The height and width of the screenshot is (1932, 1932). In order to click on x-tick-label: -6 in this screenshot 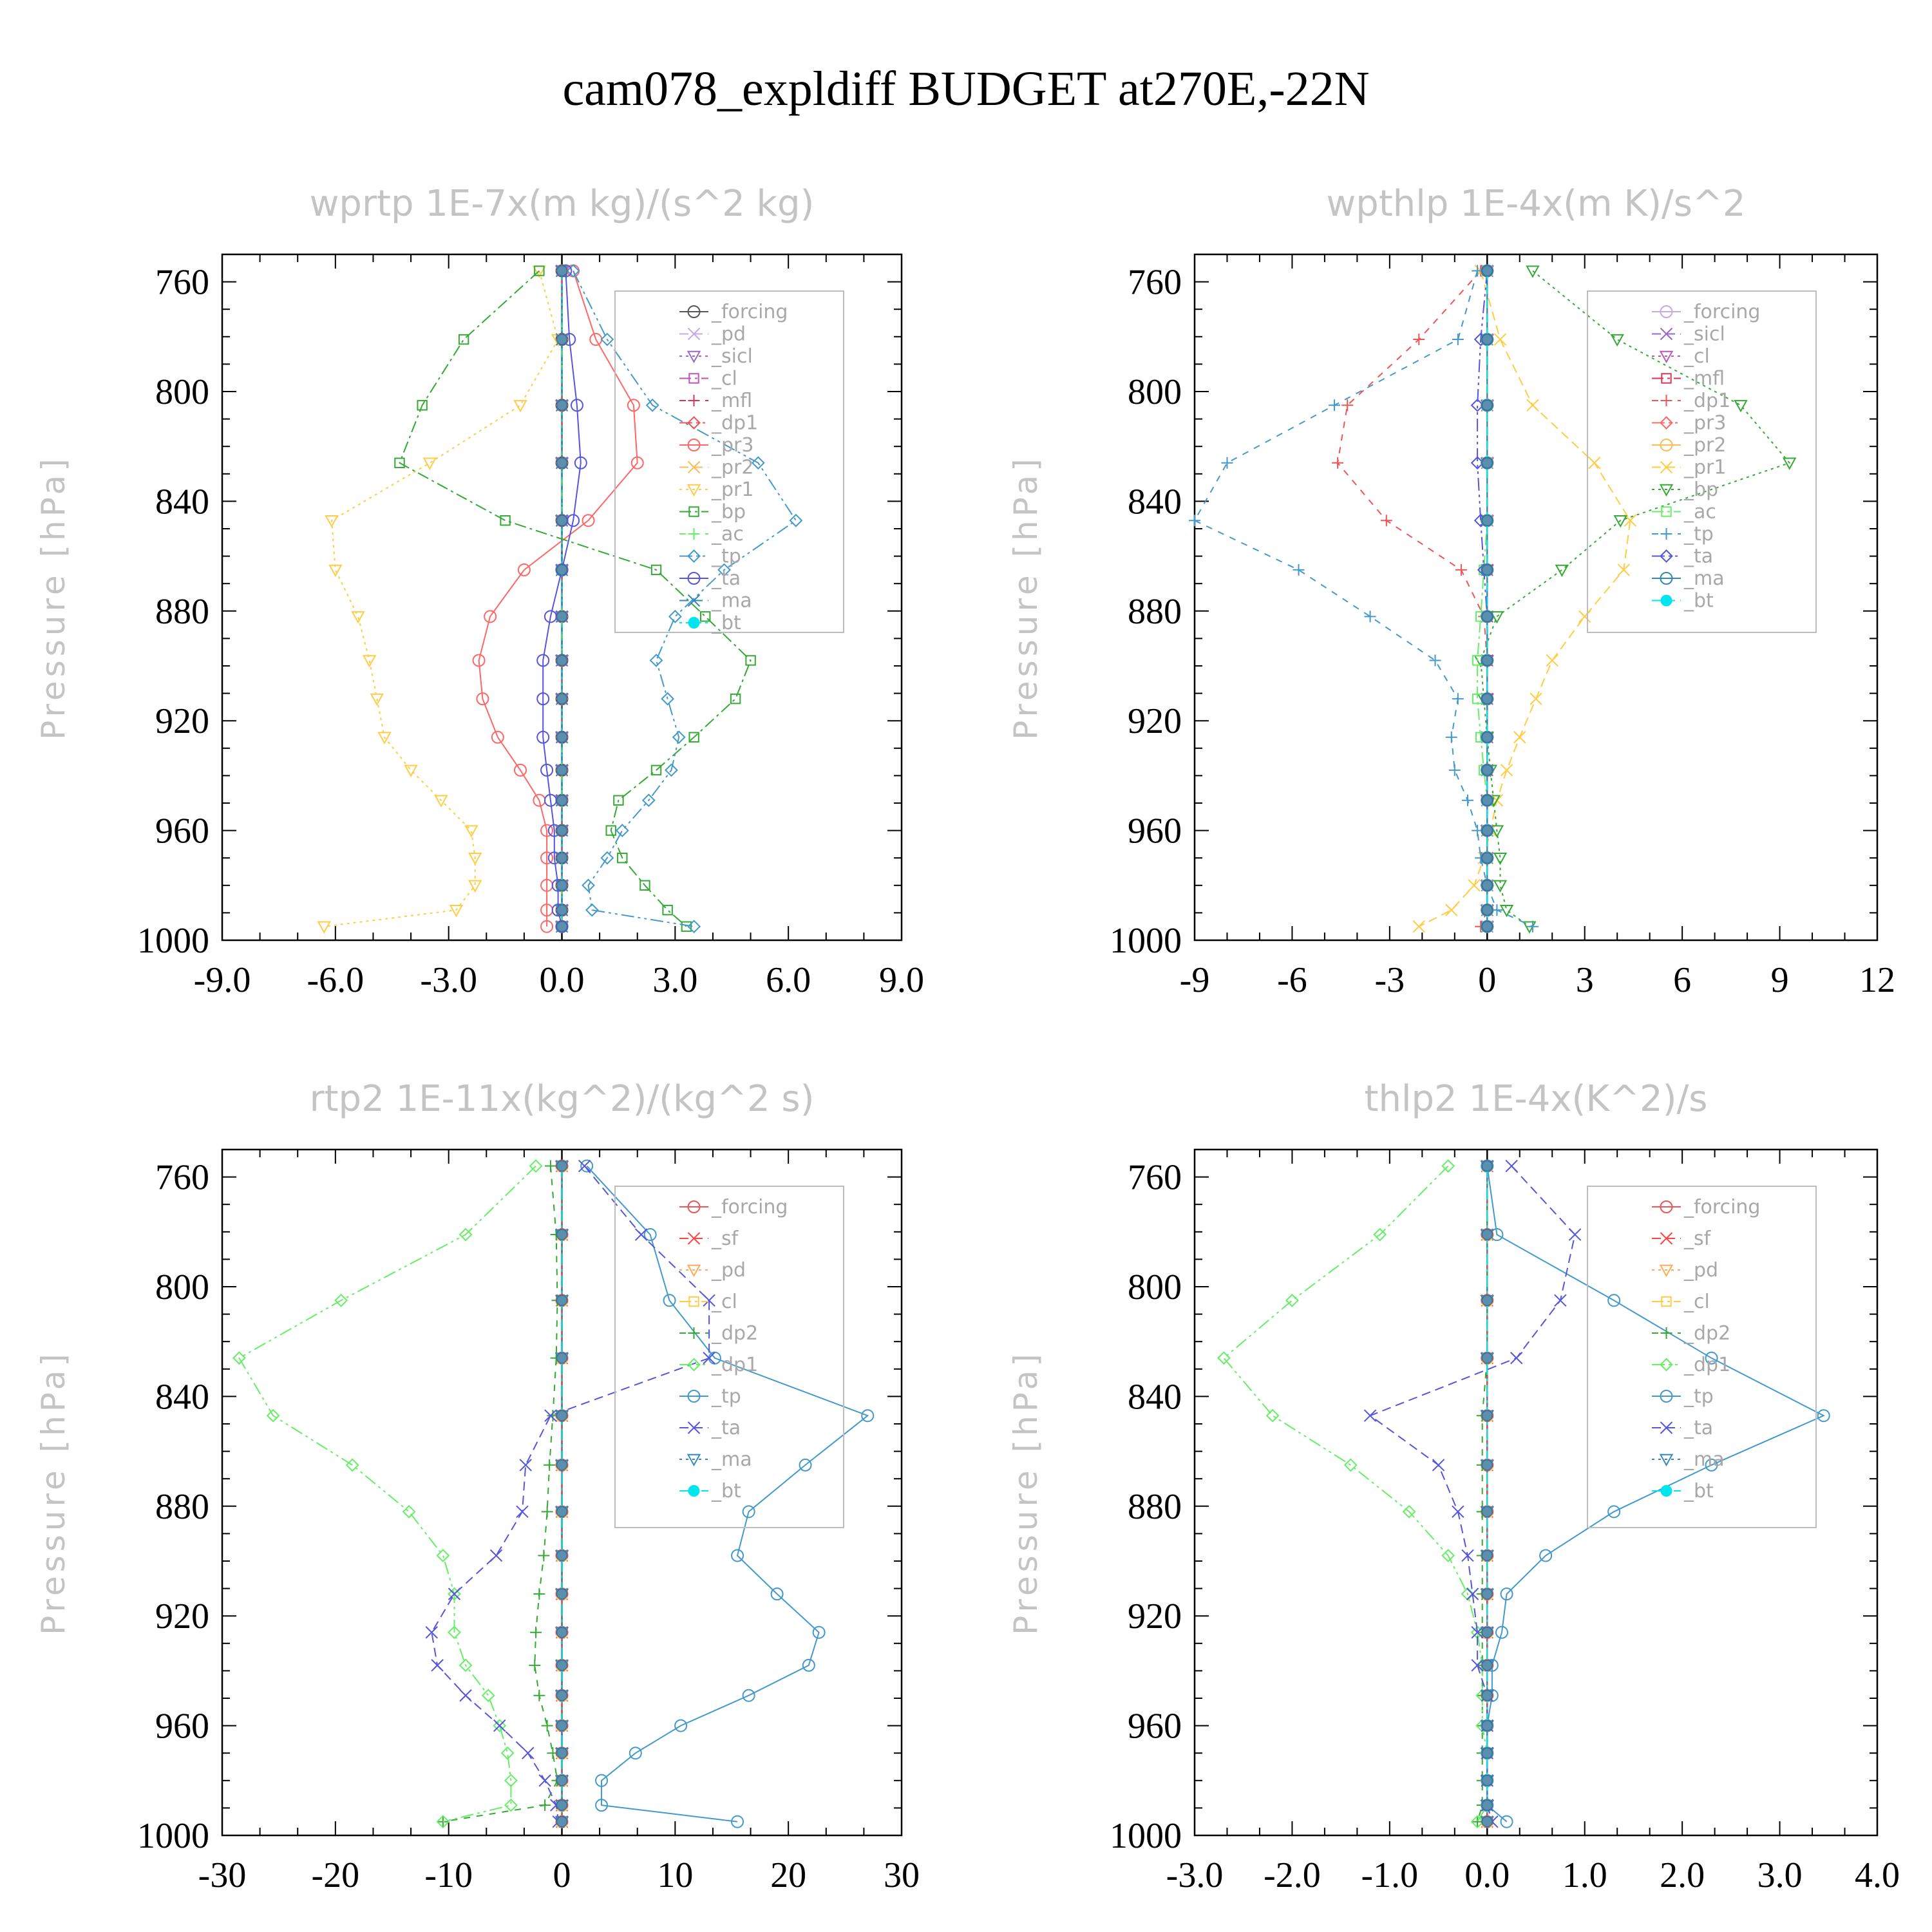, I will do `click(1292, 980)`.